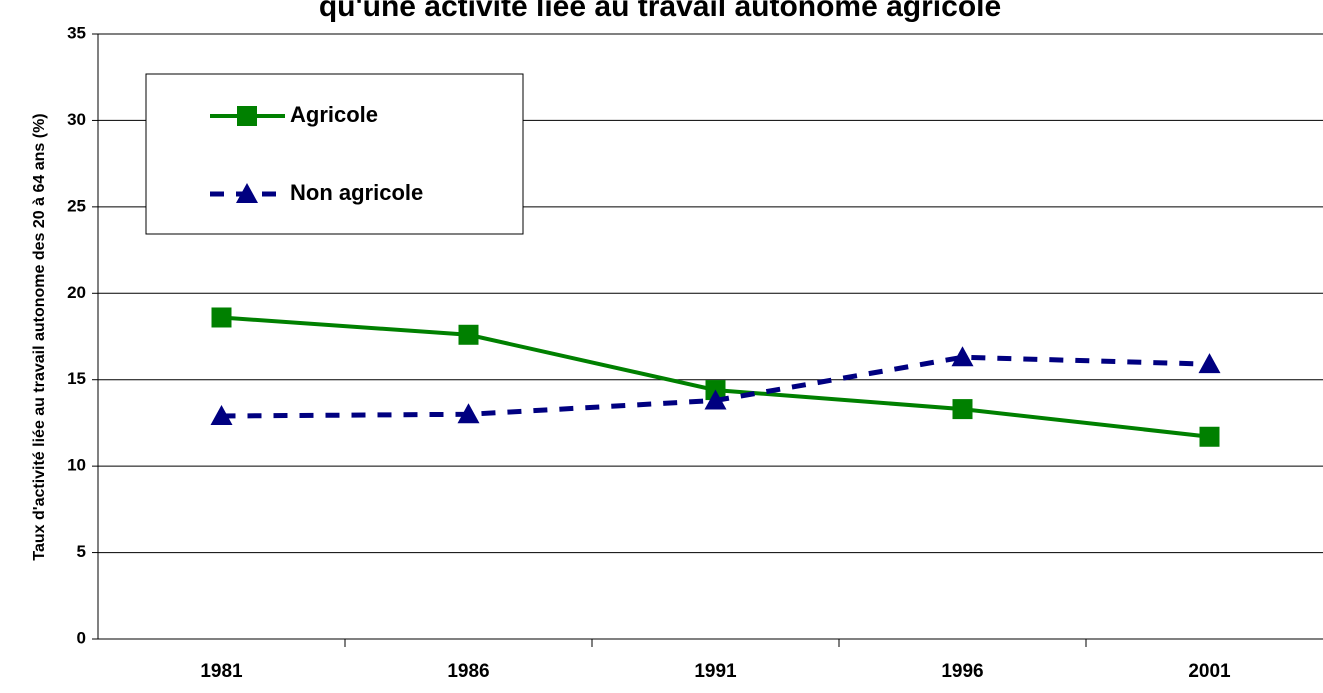  What do you see at coordinates (76, 465) in the screenshot?
I see `y-tick-label: 10` at bounding box center [76, 465].